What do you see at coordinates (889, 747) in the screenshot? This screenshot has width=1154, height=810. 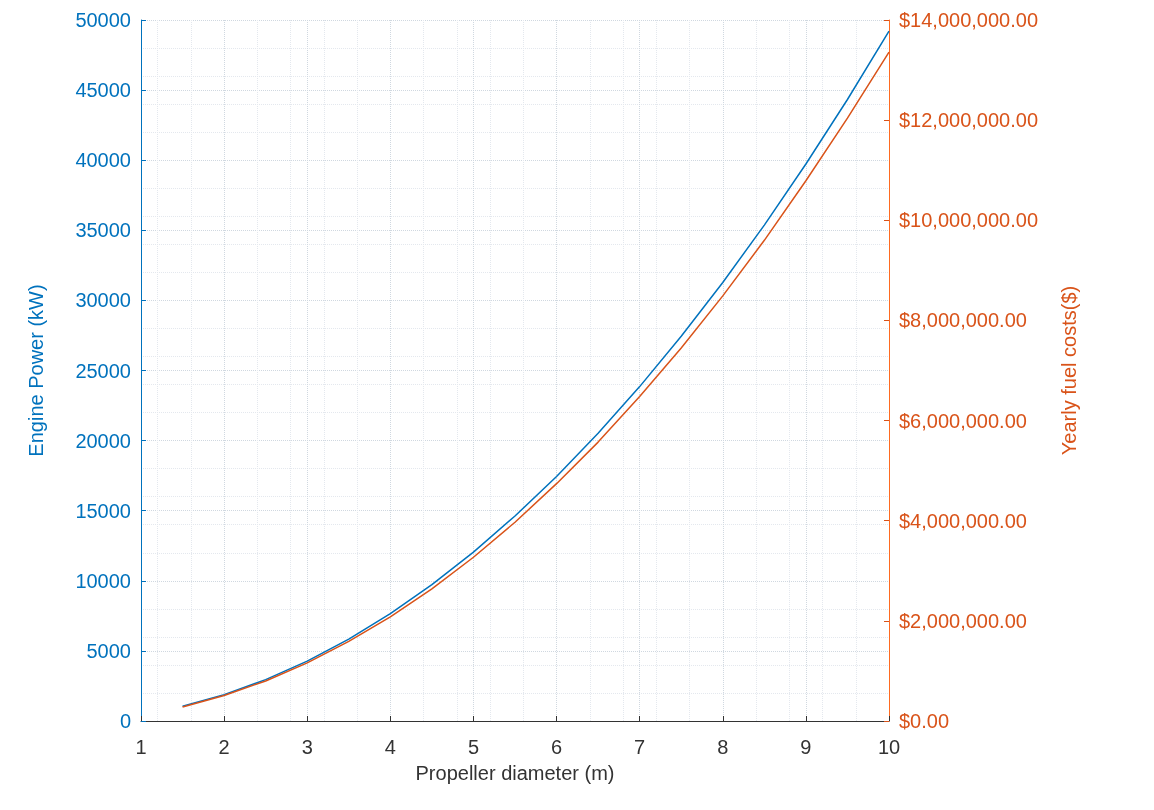 I see `x-tick-label: 10` at bounding box center [889, 747].